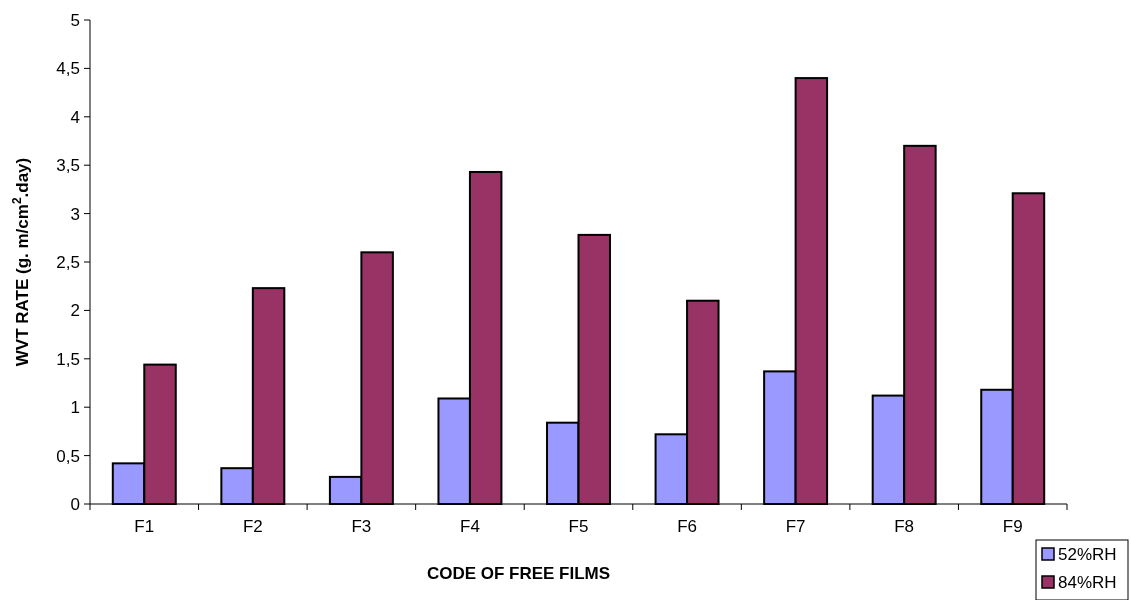  Describe the element at coordinates (75, 214) in the screenshot. I see `y-tick-label: 3` at that location.